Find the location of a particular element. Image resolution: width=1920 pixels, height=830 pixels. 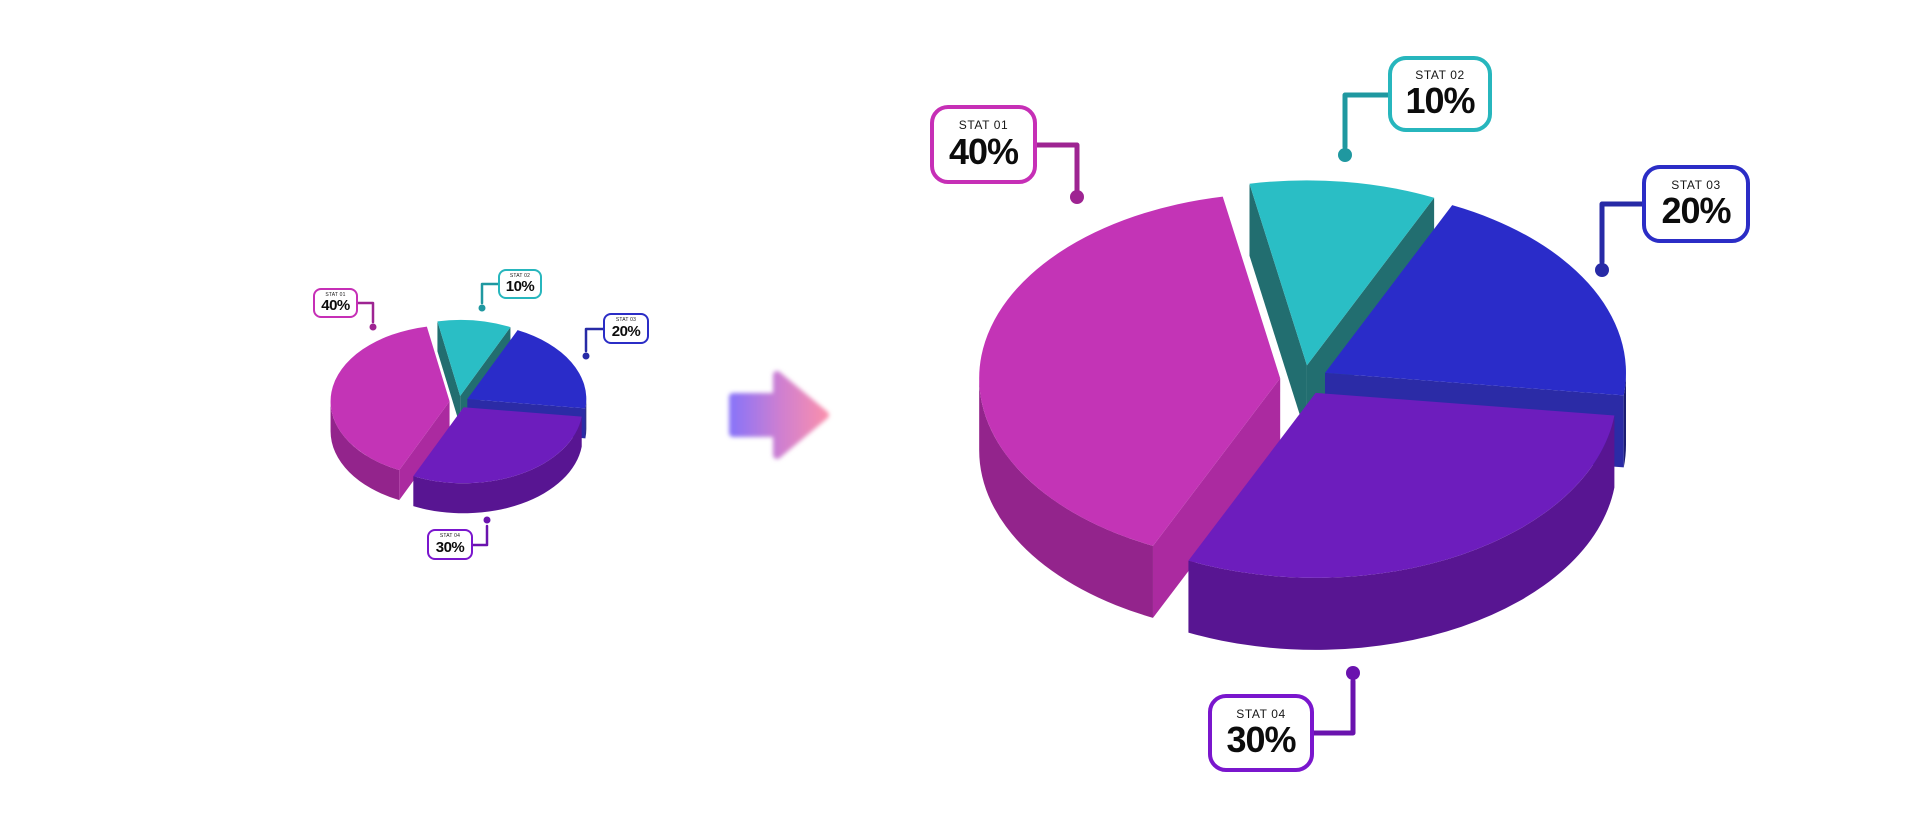

callout-stat01-large: STAT 01 40% is located at coordinates (983, 144).